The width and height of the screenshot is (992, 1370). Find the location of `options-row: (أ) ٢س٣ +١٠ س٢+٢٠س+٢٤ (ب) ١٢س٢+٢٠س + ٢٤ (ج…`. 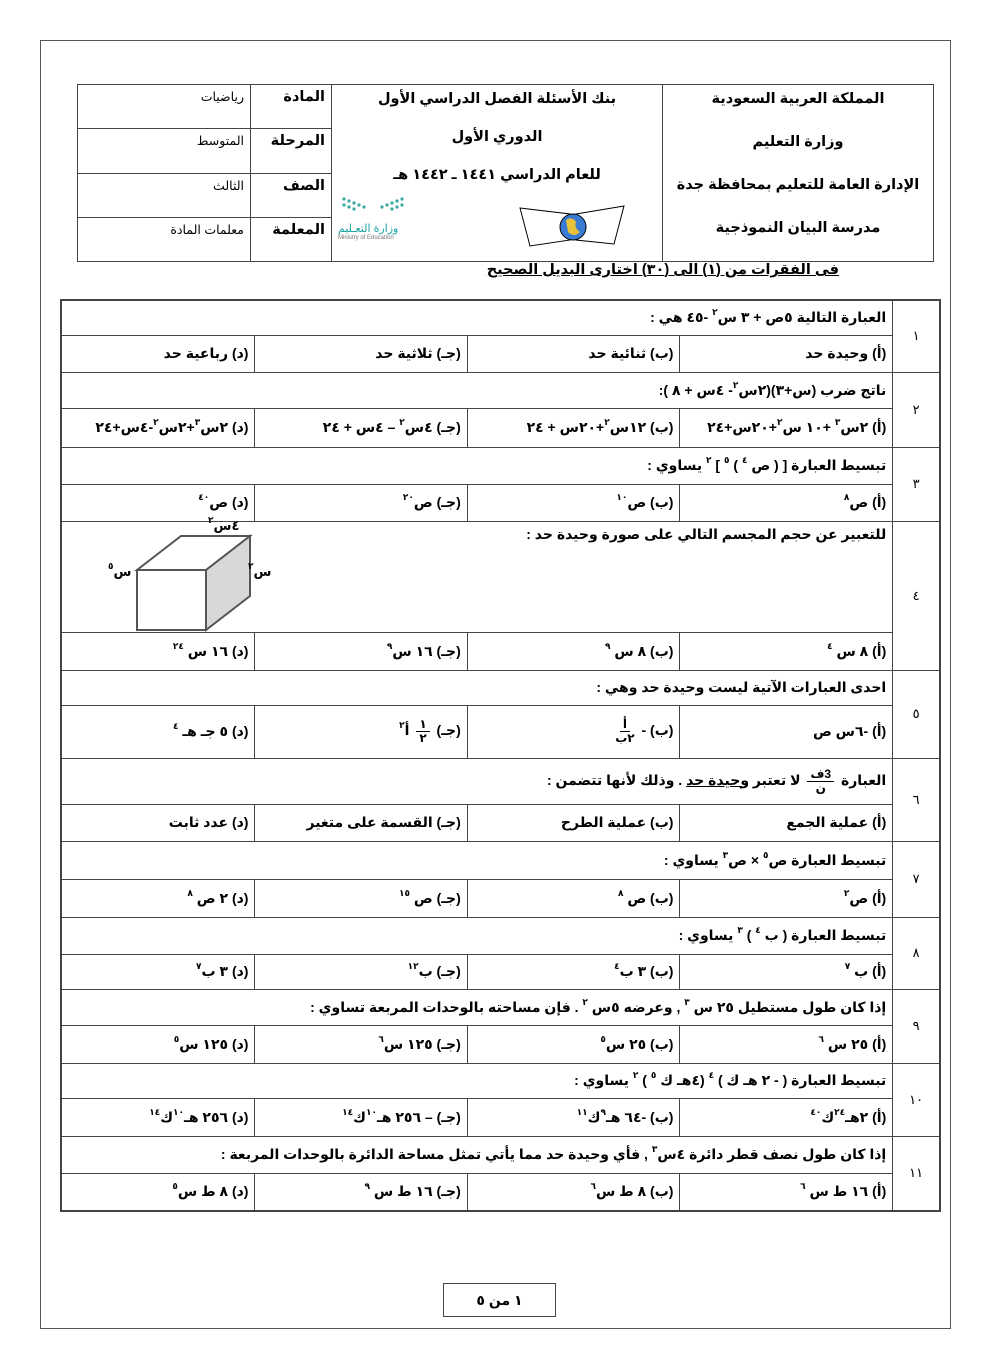

options-row: (أ) ٢س٣ +١٠ س٢+٢٠س+٢٤ (ب) ١٢س٢+٢٠س + ٢٤ (ج… is located at coordinates (500, 427).